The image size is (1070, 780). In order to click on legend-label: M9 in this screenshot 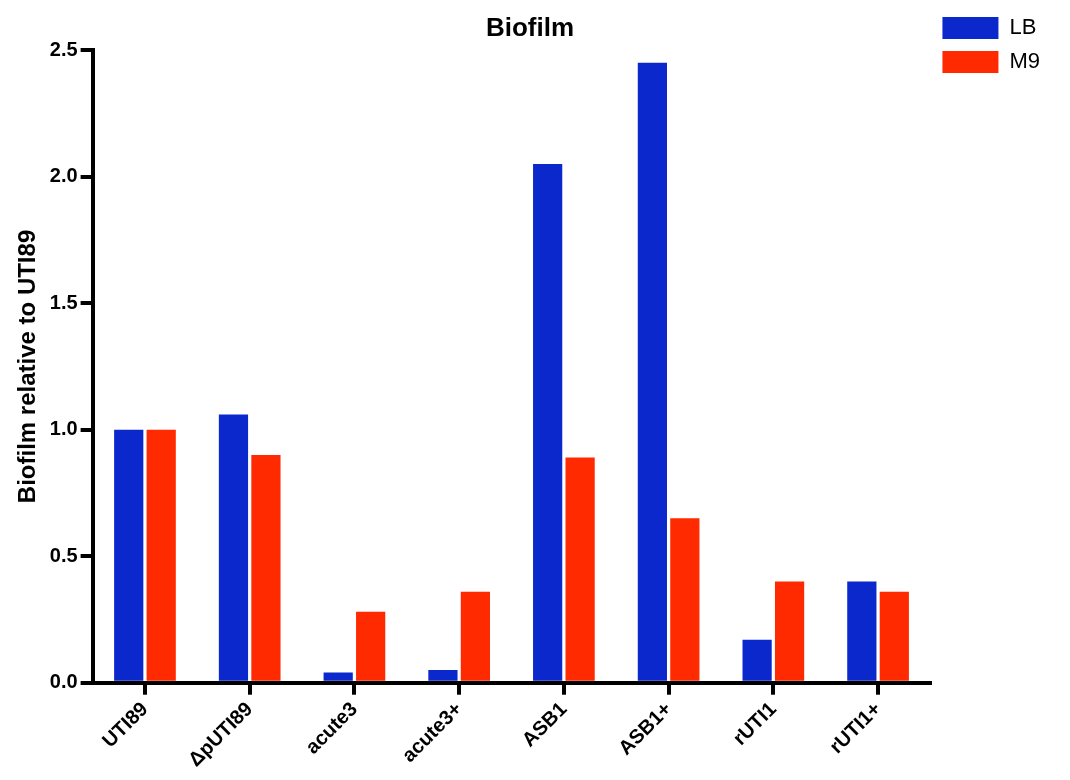, I will do `click(1024, 61)`.